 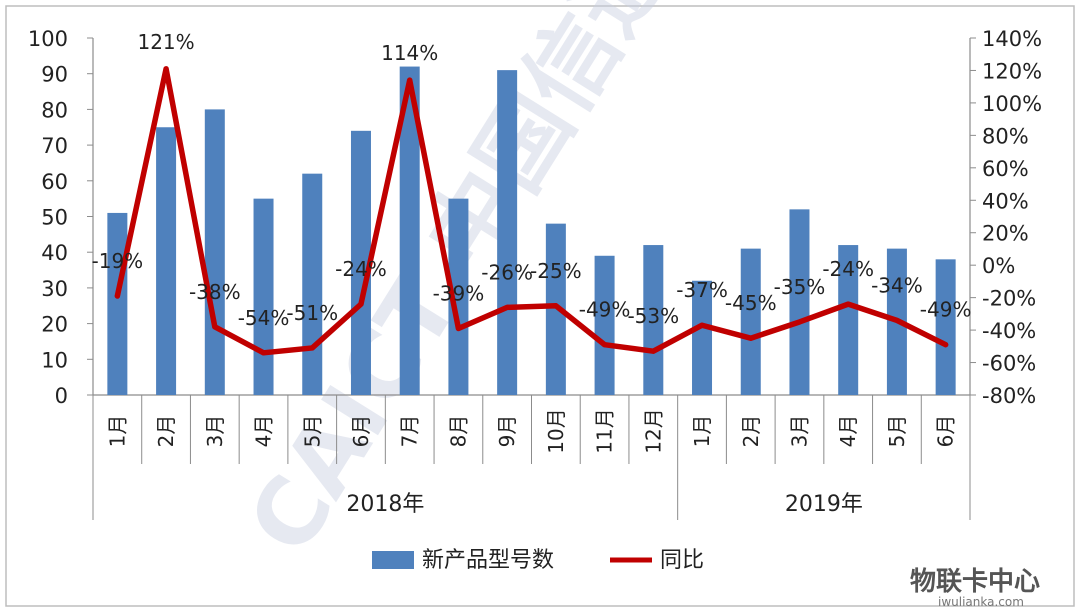 What do you see at coordinates (507, 431) in the screenshot?
I see `x-tick-label: 9月` at bounding box center [507, 431].